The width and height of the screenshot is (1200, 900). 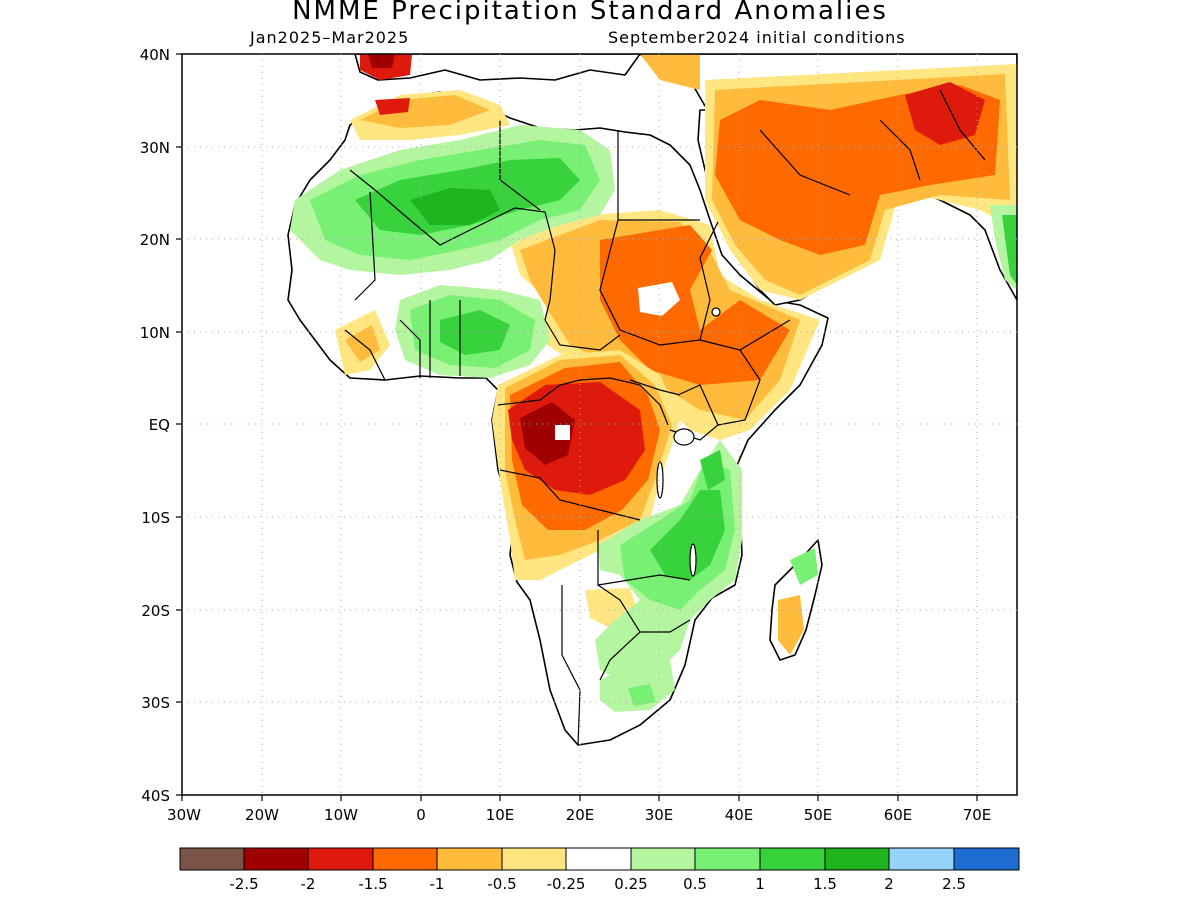 I want to click on colorbar-label: -1, so click(x=437, y=884).